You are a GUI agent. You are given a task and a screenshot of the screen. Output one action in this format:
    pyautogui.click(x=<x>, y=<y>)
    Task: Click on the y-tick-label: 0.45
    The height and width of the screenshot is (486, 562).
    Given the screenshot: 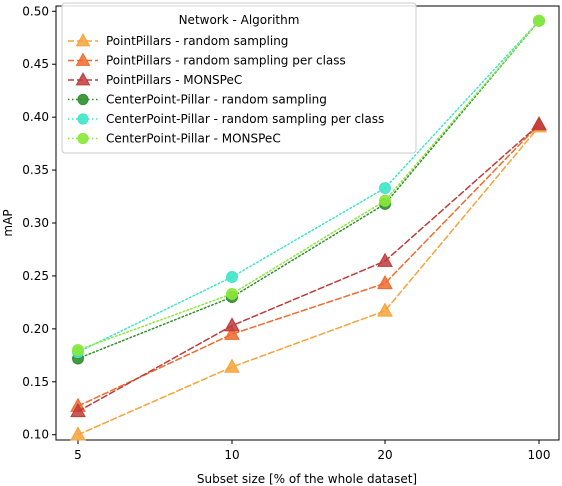 What is the action you would take?
    pyautogui.click(x=35, y=64)
    